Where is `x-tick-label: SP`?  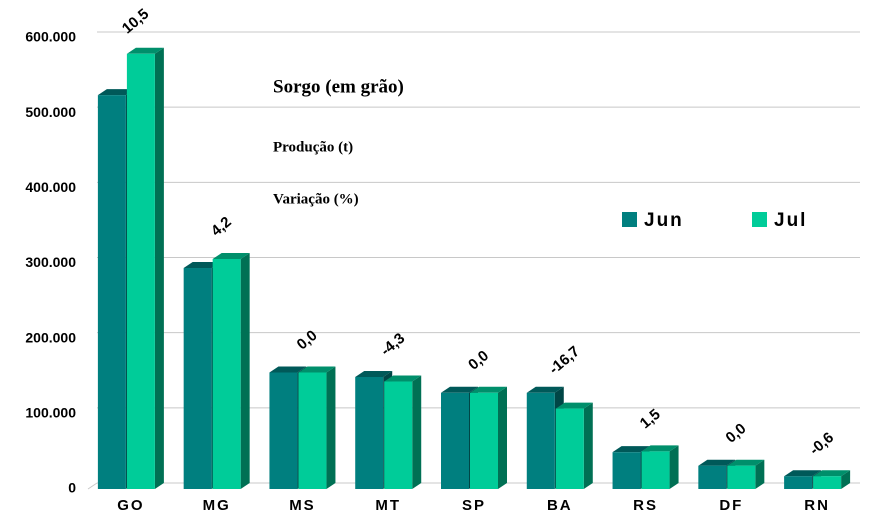
x-tick-label: SP is located at coordinates (474, 505).